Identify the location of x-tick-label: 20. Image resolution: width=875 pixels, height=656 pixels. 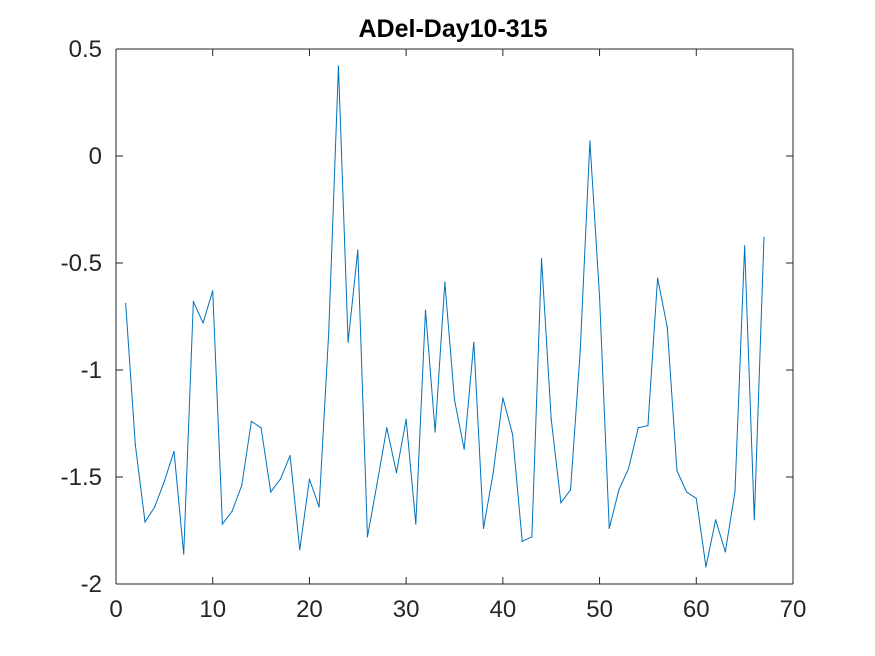
(309, 609).